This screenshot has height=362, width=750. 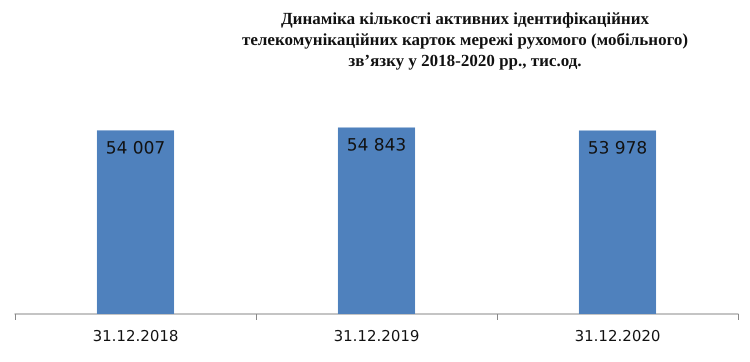 I want to click on data-label: 54 843, so click(x=376, y=145).